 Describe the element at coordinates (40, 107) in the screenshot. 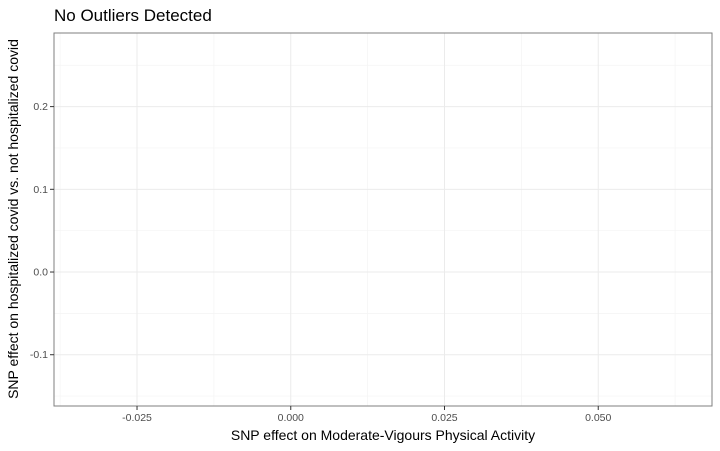

I see `y-tick-label: 0.2` at that location.